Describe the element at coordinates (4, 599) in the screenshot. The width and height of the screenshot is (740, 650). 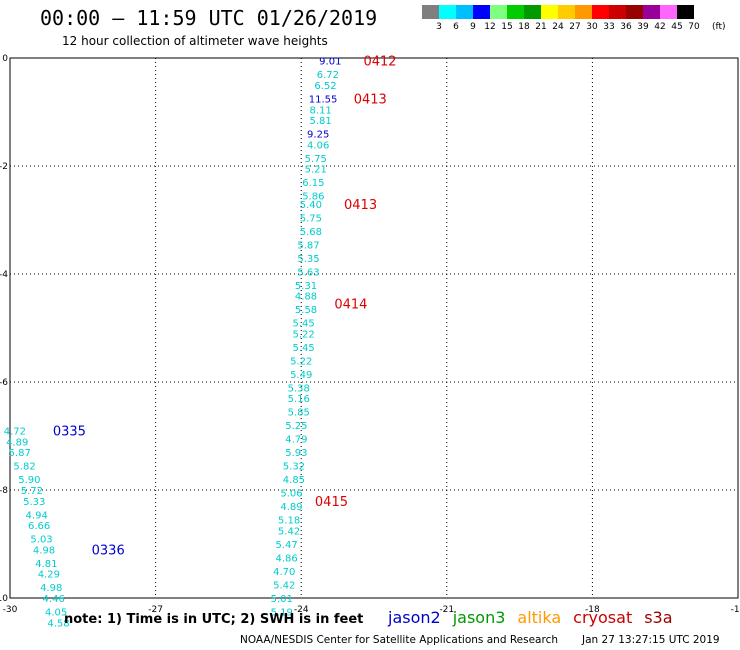
I see `y-tick-label: -10` at that location.